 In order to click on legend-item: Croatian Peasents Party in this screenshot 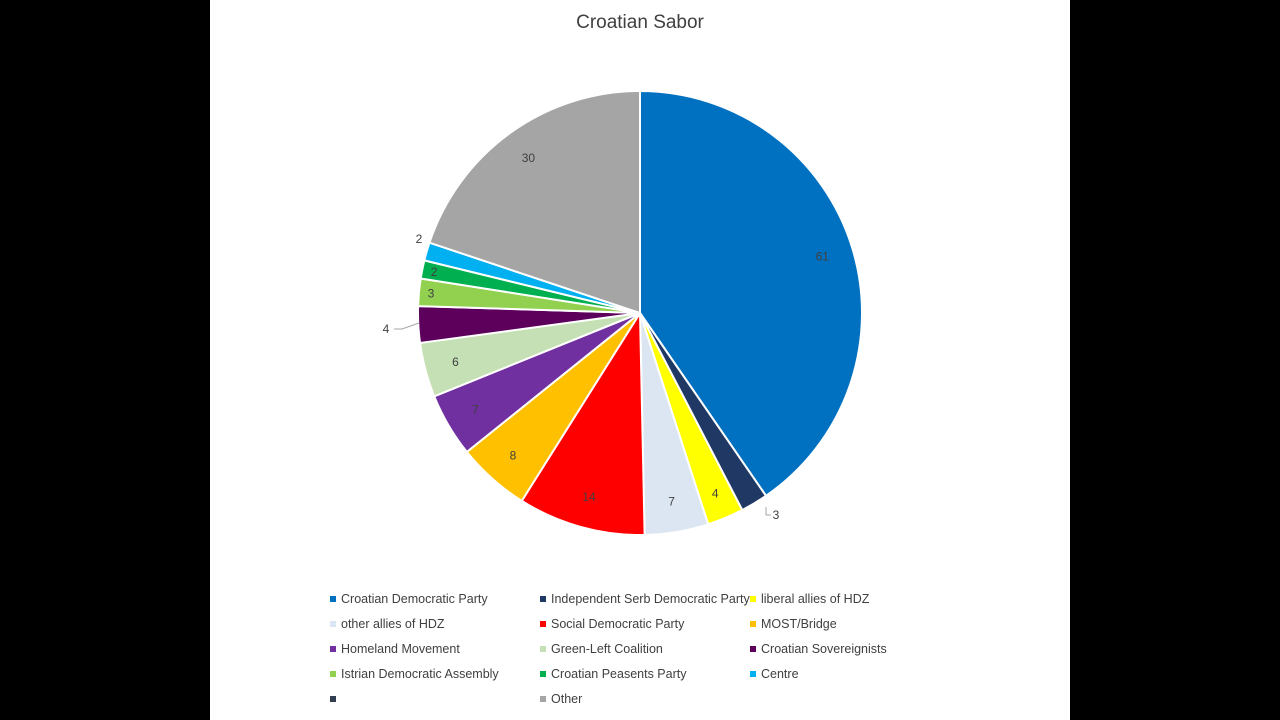, I will do `click(613, 674)`.